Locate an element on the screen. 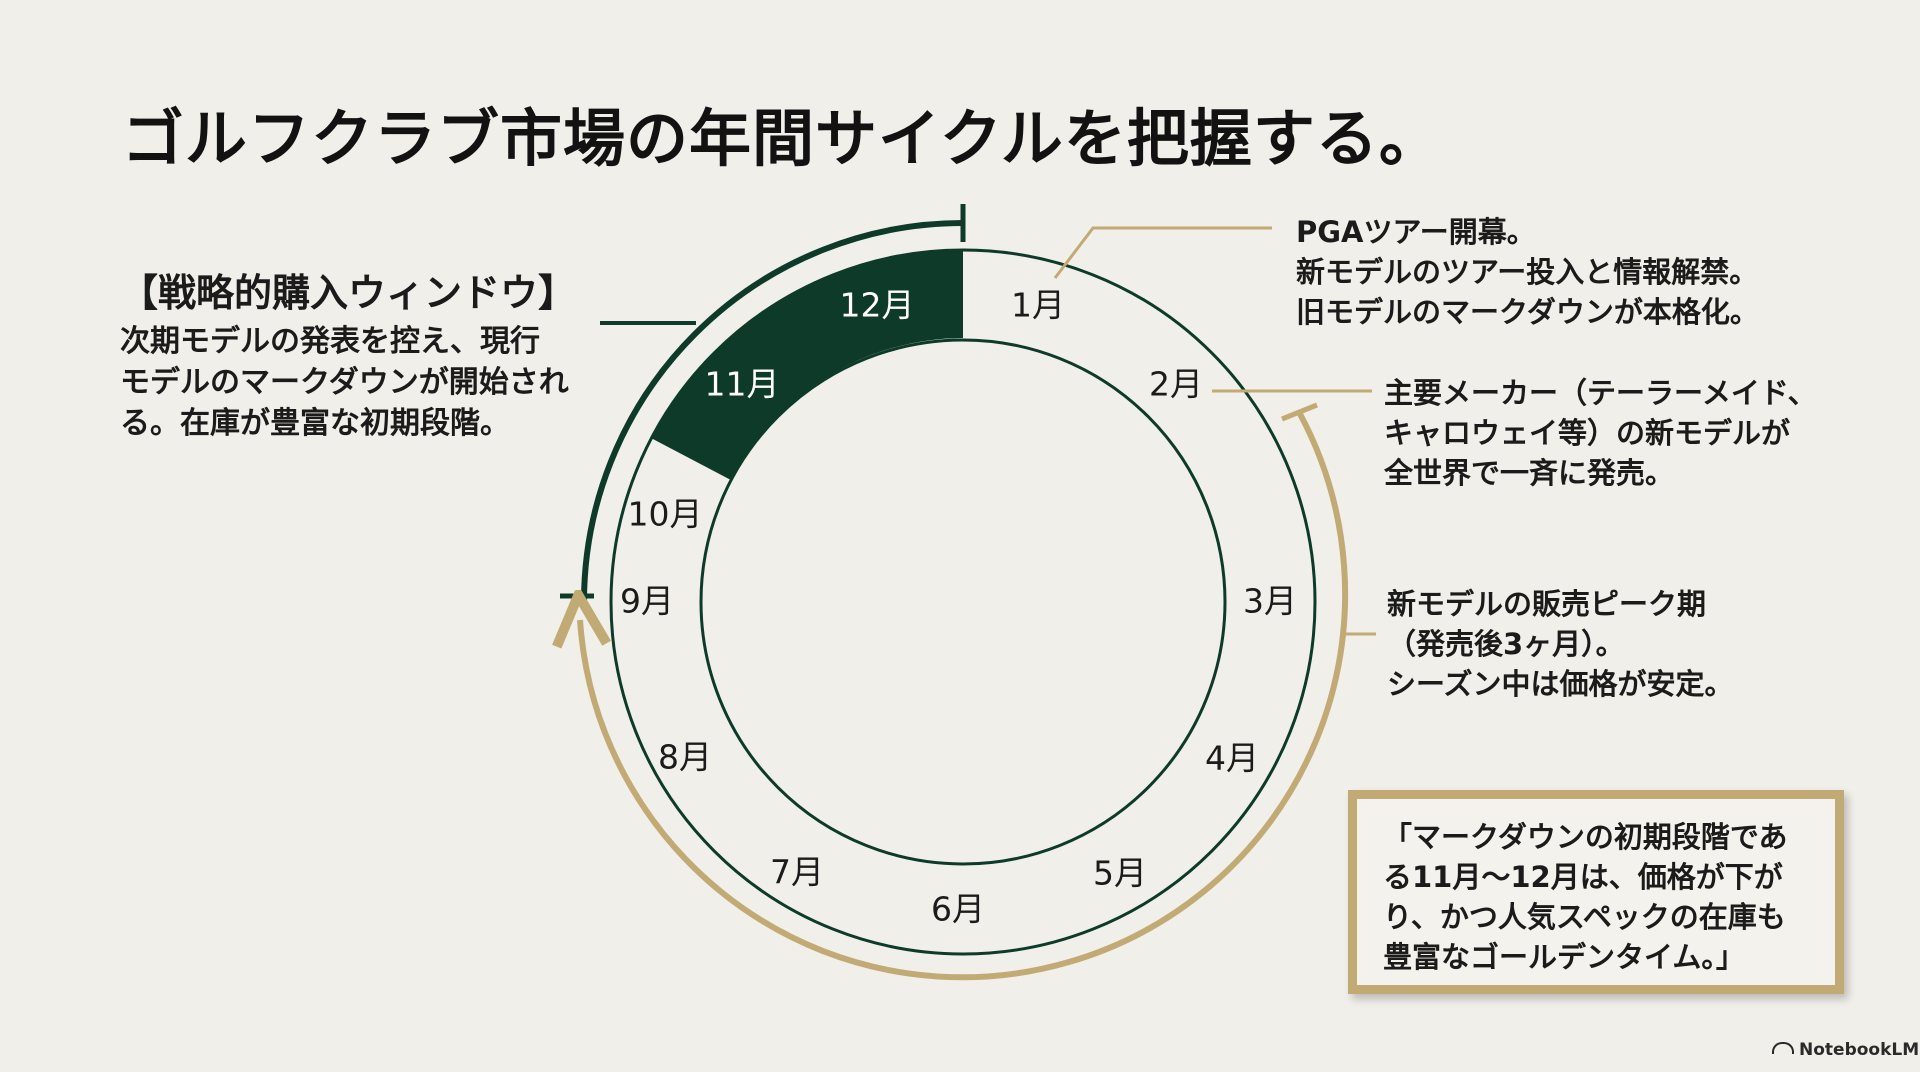  sales-arc-start-tick is located at coordinates (1299, 412).